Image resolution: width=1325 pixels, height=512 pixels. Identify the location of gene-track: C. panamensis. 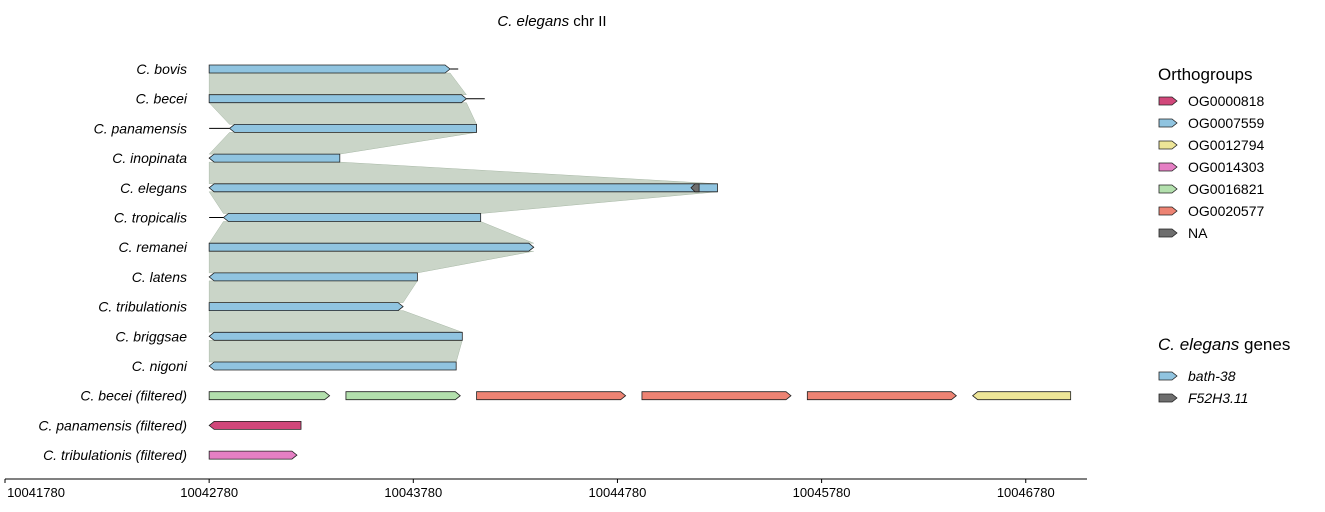
(285, 128).